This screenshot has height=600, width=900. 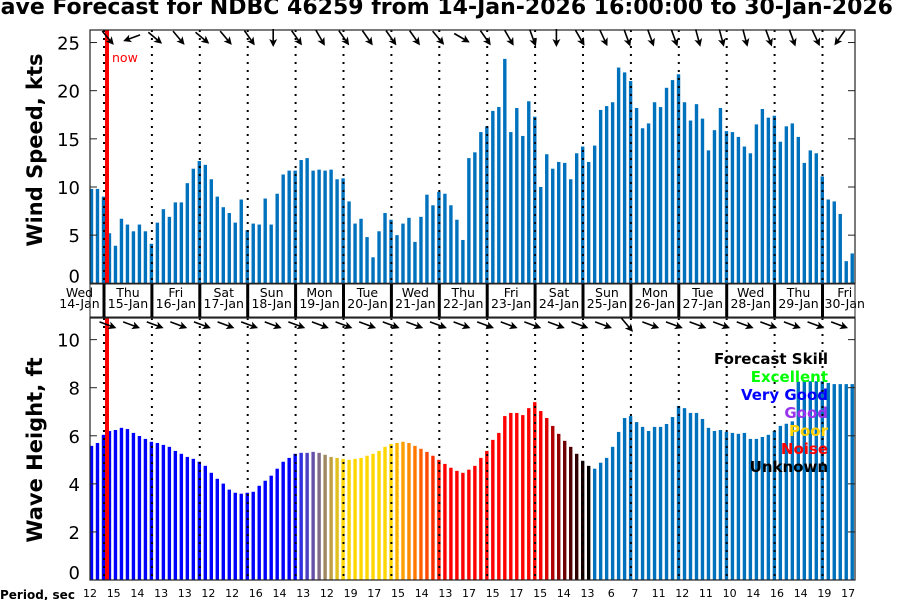 I want to click on period-value: 16, so click(x=256, y=593).